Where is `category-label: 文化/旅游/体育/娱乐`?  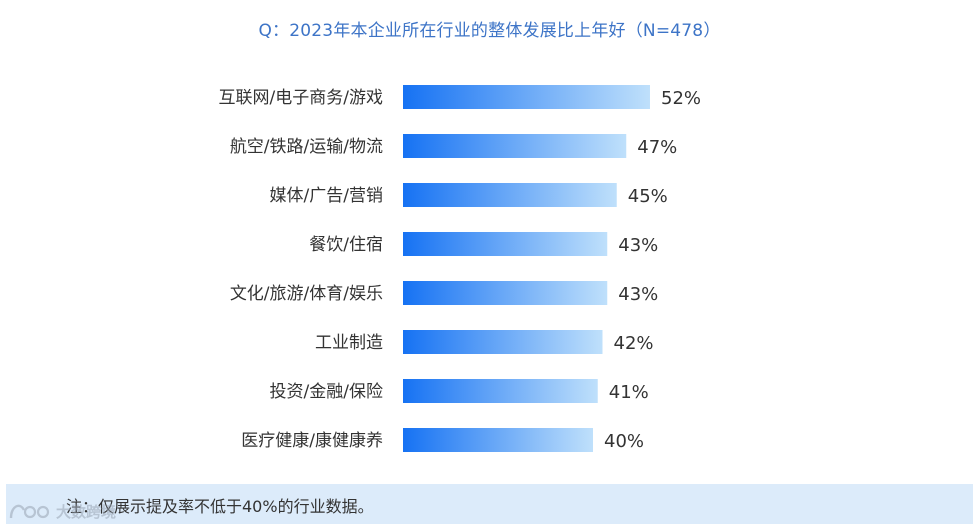
category-label: 文化/旅游/体育/娱乐 is located at coordinates (306, 294).